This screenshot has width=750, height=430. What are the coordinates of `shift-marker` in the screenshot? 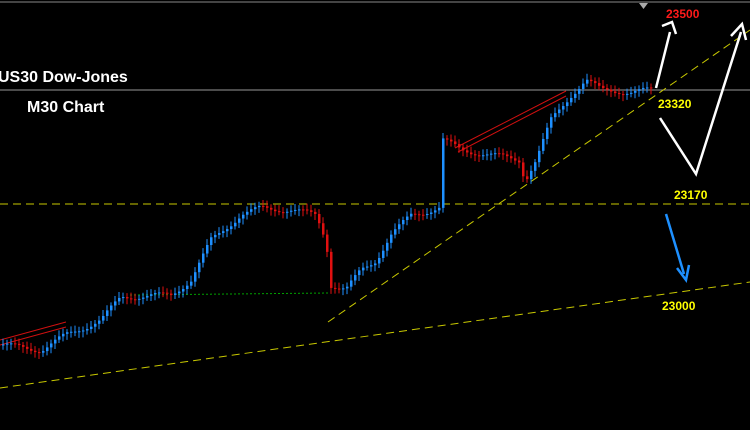 It's located at (643, 6).